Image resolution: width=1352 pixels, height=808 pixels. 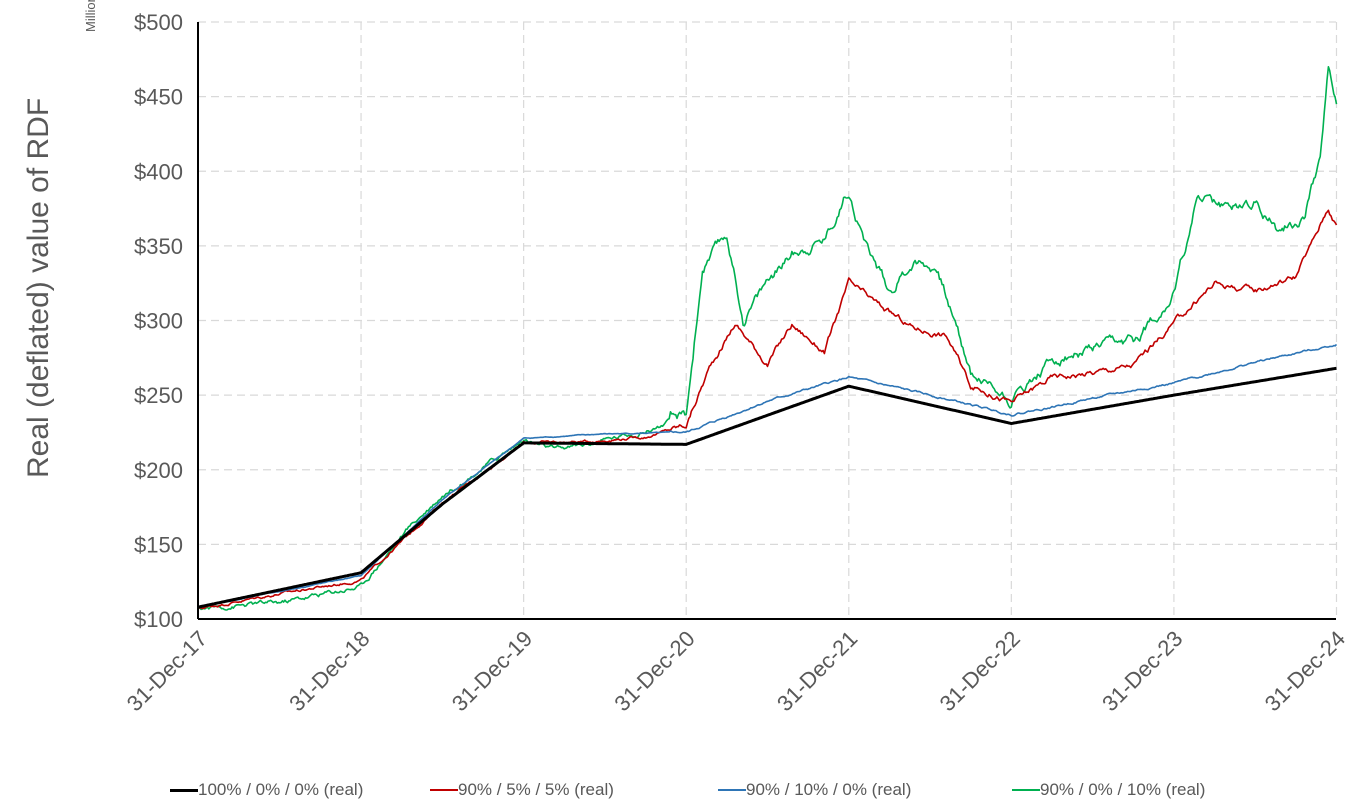 What do you see at coordinates (158, 395) in the screenshot?
I see `y-tick-label: $250` at bounding box center [158, 395].